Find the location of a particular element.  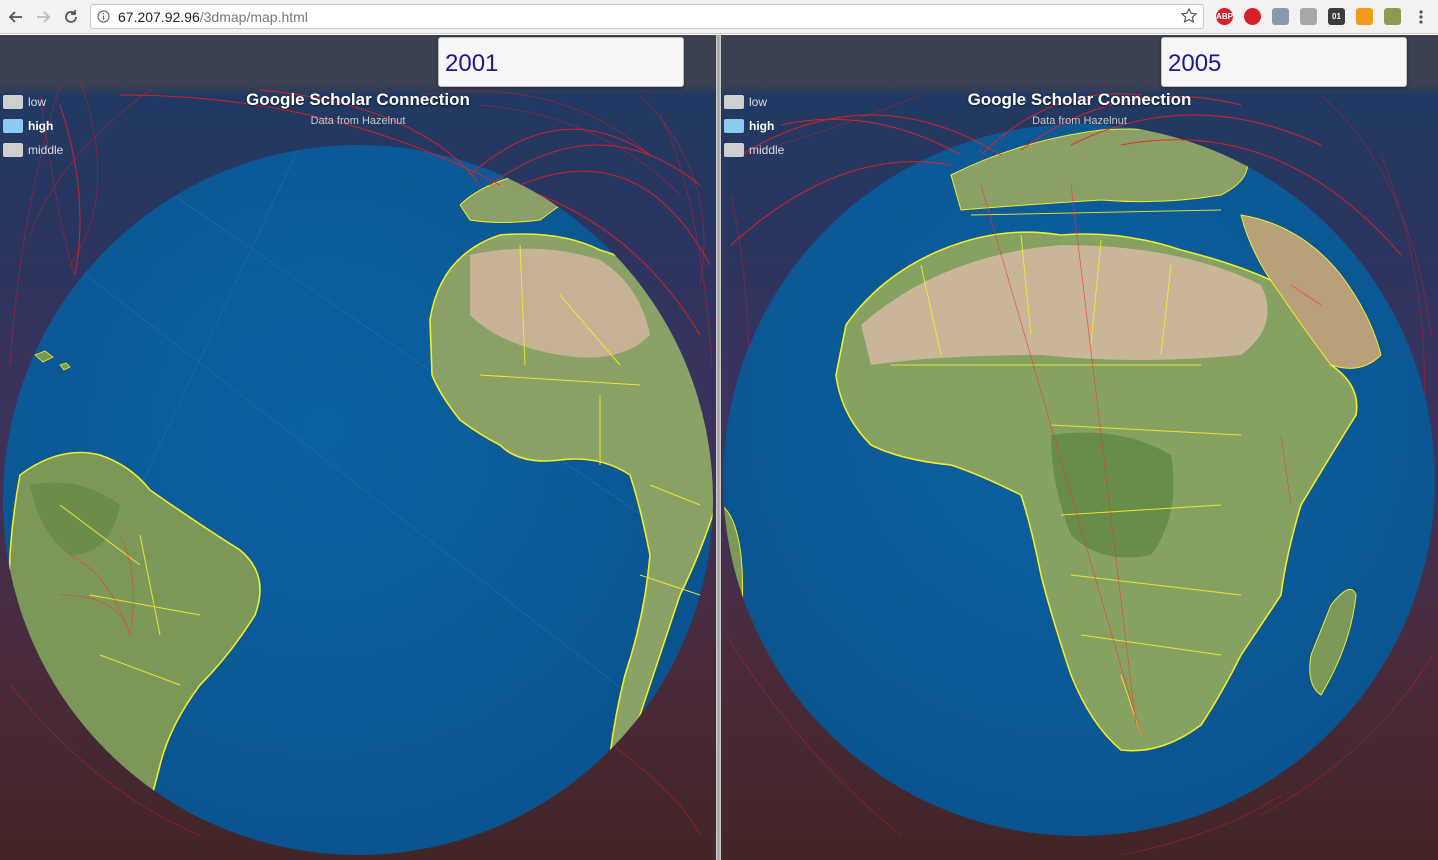

url-text: 67.207.92.96/3dmap/map.html is located at coordinates (213, 17).